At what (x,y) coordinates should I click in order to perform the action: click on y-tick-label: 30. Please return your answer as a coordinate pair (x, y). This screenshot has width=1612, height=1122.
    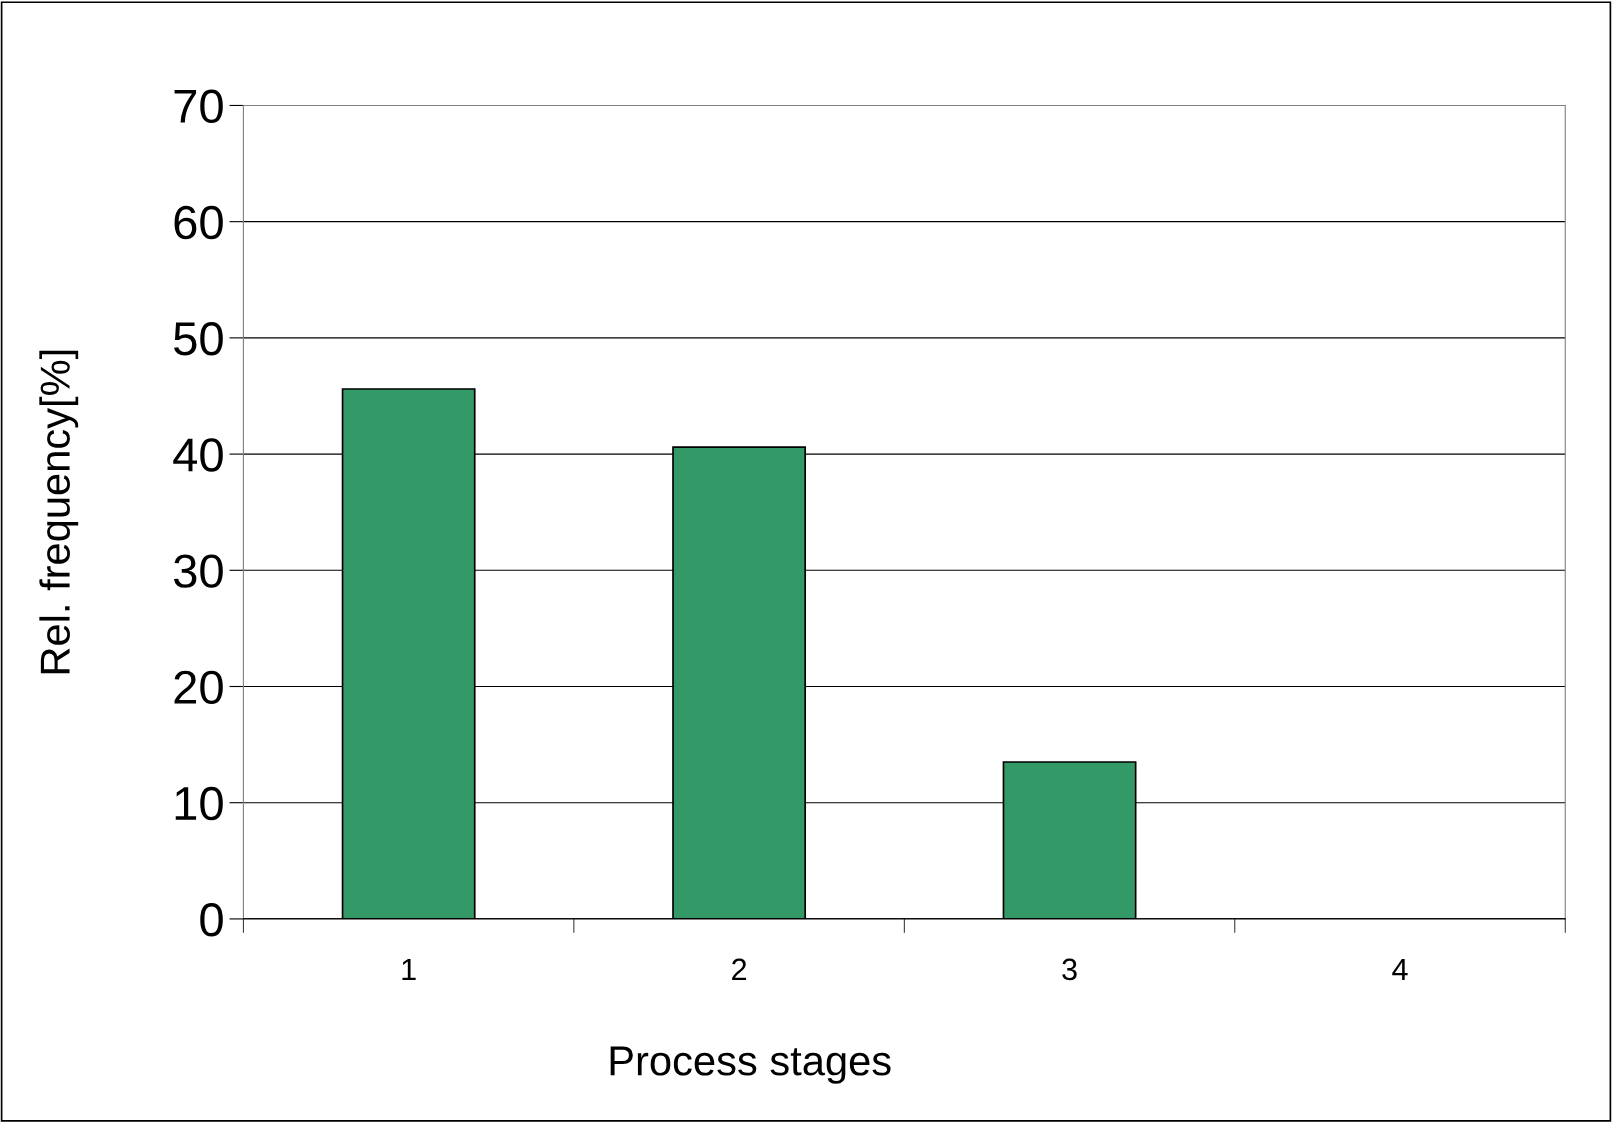
    Looking at the image, I should click on (198, 571).